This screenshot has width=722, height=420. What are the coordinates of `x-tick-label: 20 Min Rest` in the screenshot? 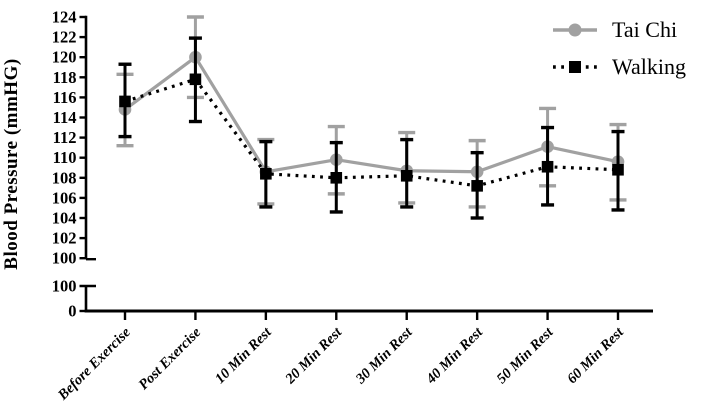 It's located at (314, 356).